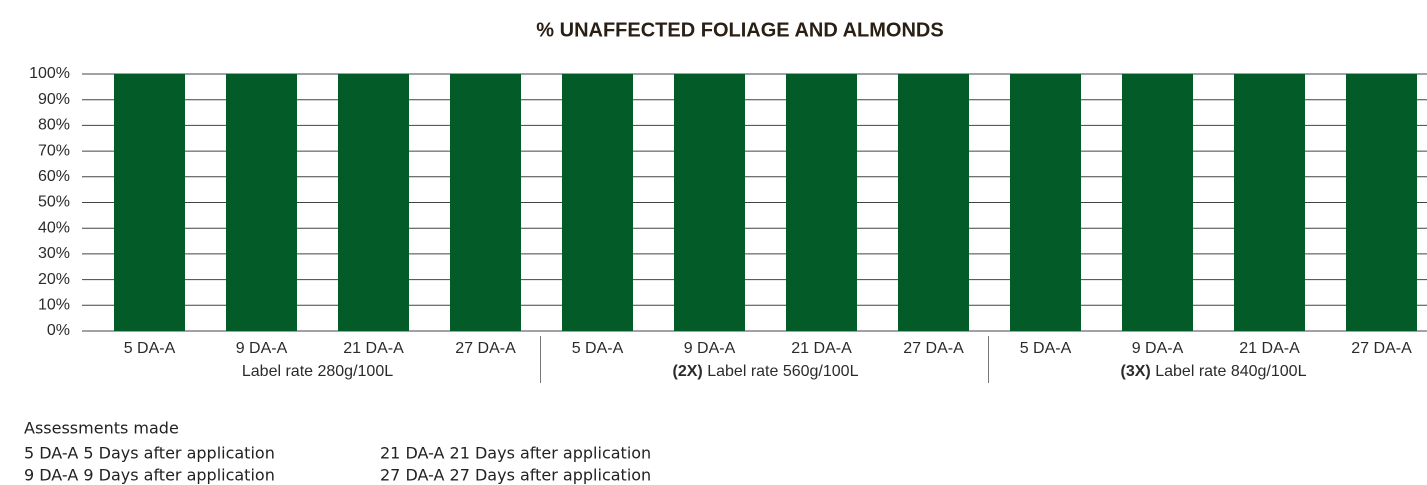 This screenshot has height=485, width=1427. What do you see at coordinates (515, 453) in the screenshot?
I see `note-item: 21 DA-A 21 Days after application` at bounding box center [515, 453].